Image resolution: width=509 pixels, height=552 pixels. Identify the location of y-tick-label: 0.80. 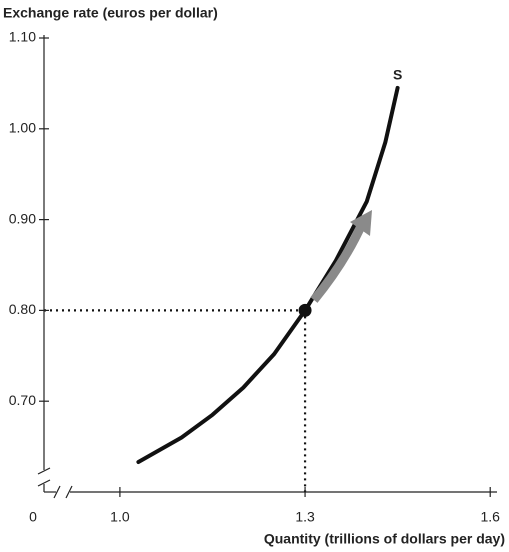
(22, 309).